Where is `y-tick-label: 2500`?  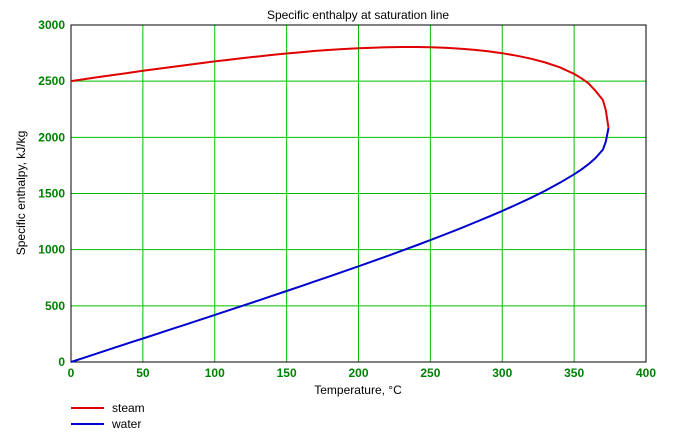
y-tick-label: 2500 is located at coordinates (51, 81).